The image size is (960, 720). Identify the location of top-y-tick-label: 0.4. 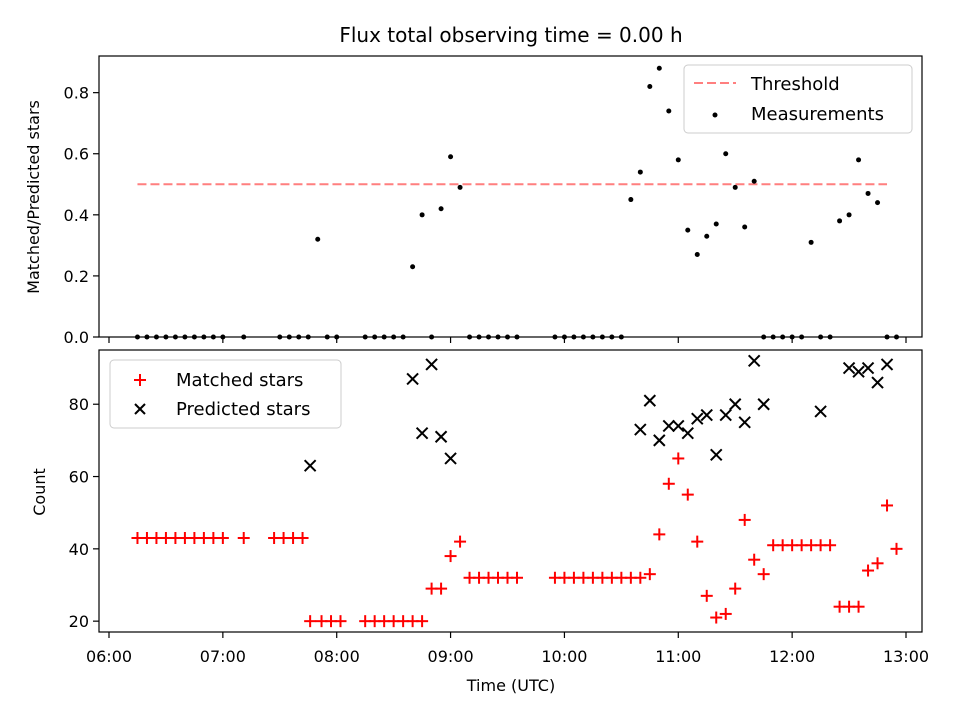
(76, 215).